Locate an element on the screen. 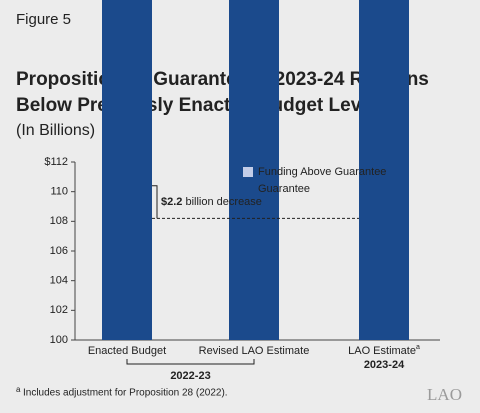  difference-bracket is located at coordinates (155, 202).